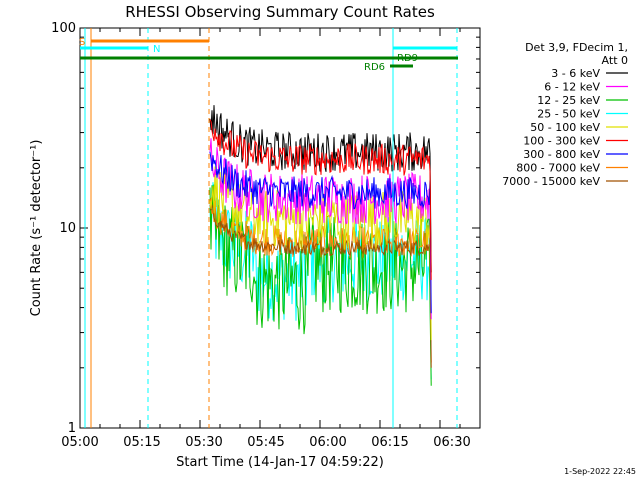 This screenshot has height=480, width=640. I want to click on legend-label: 25 - 50 keV, so click(568, 114).